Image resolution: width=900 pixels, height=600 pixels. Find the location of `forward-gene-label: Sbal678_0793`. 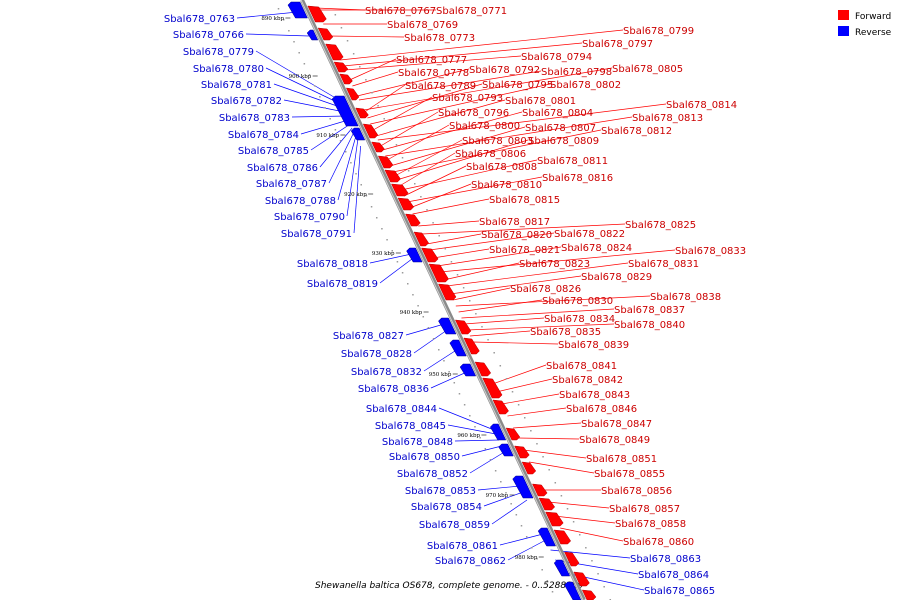

forward-gene-label: Sbal678_0793 is located at coordinates (467, 98).